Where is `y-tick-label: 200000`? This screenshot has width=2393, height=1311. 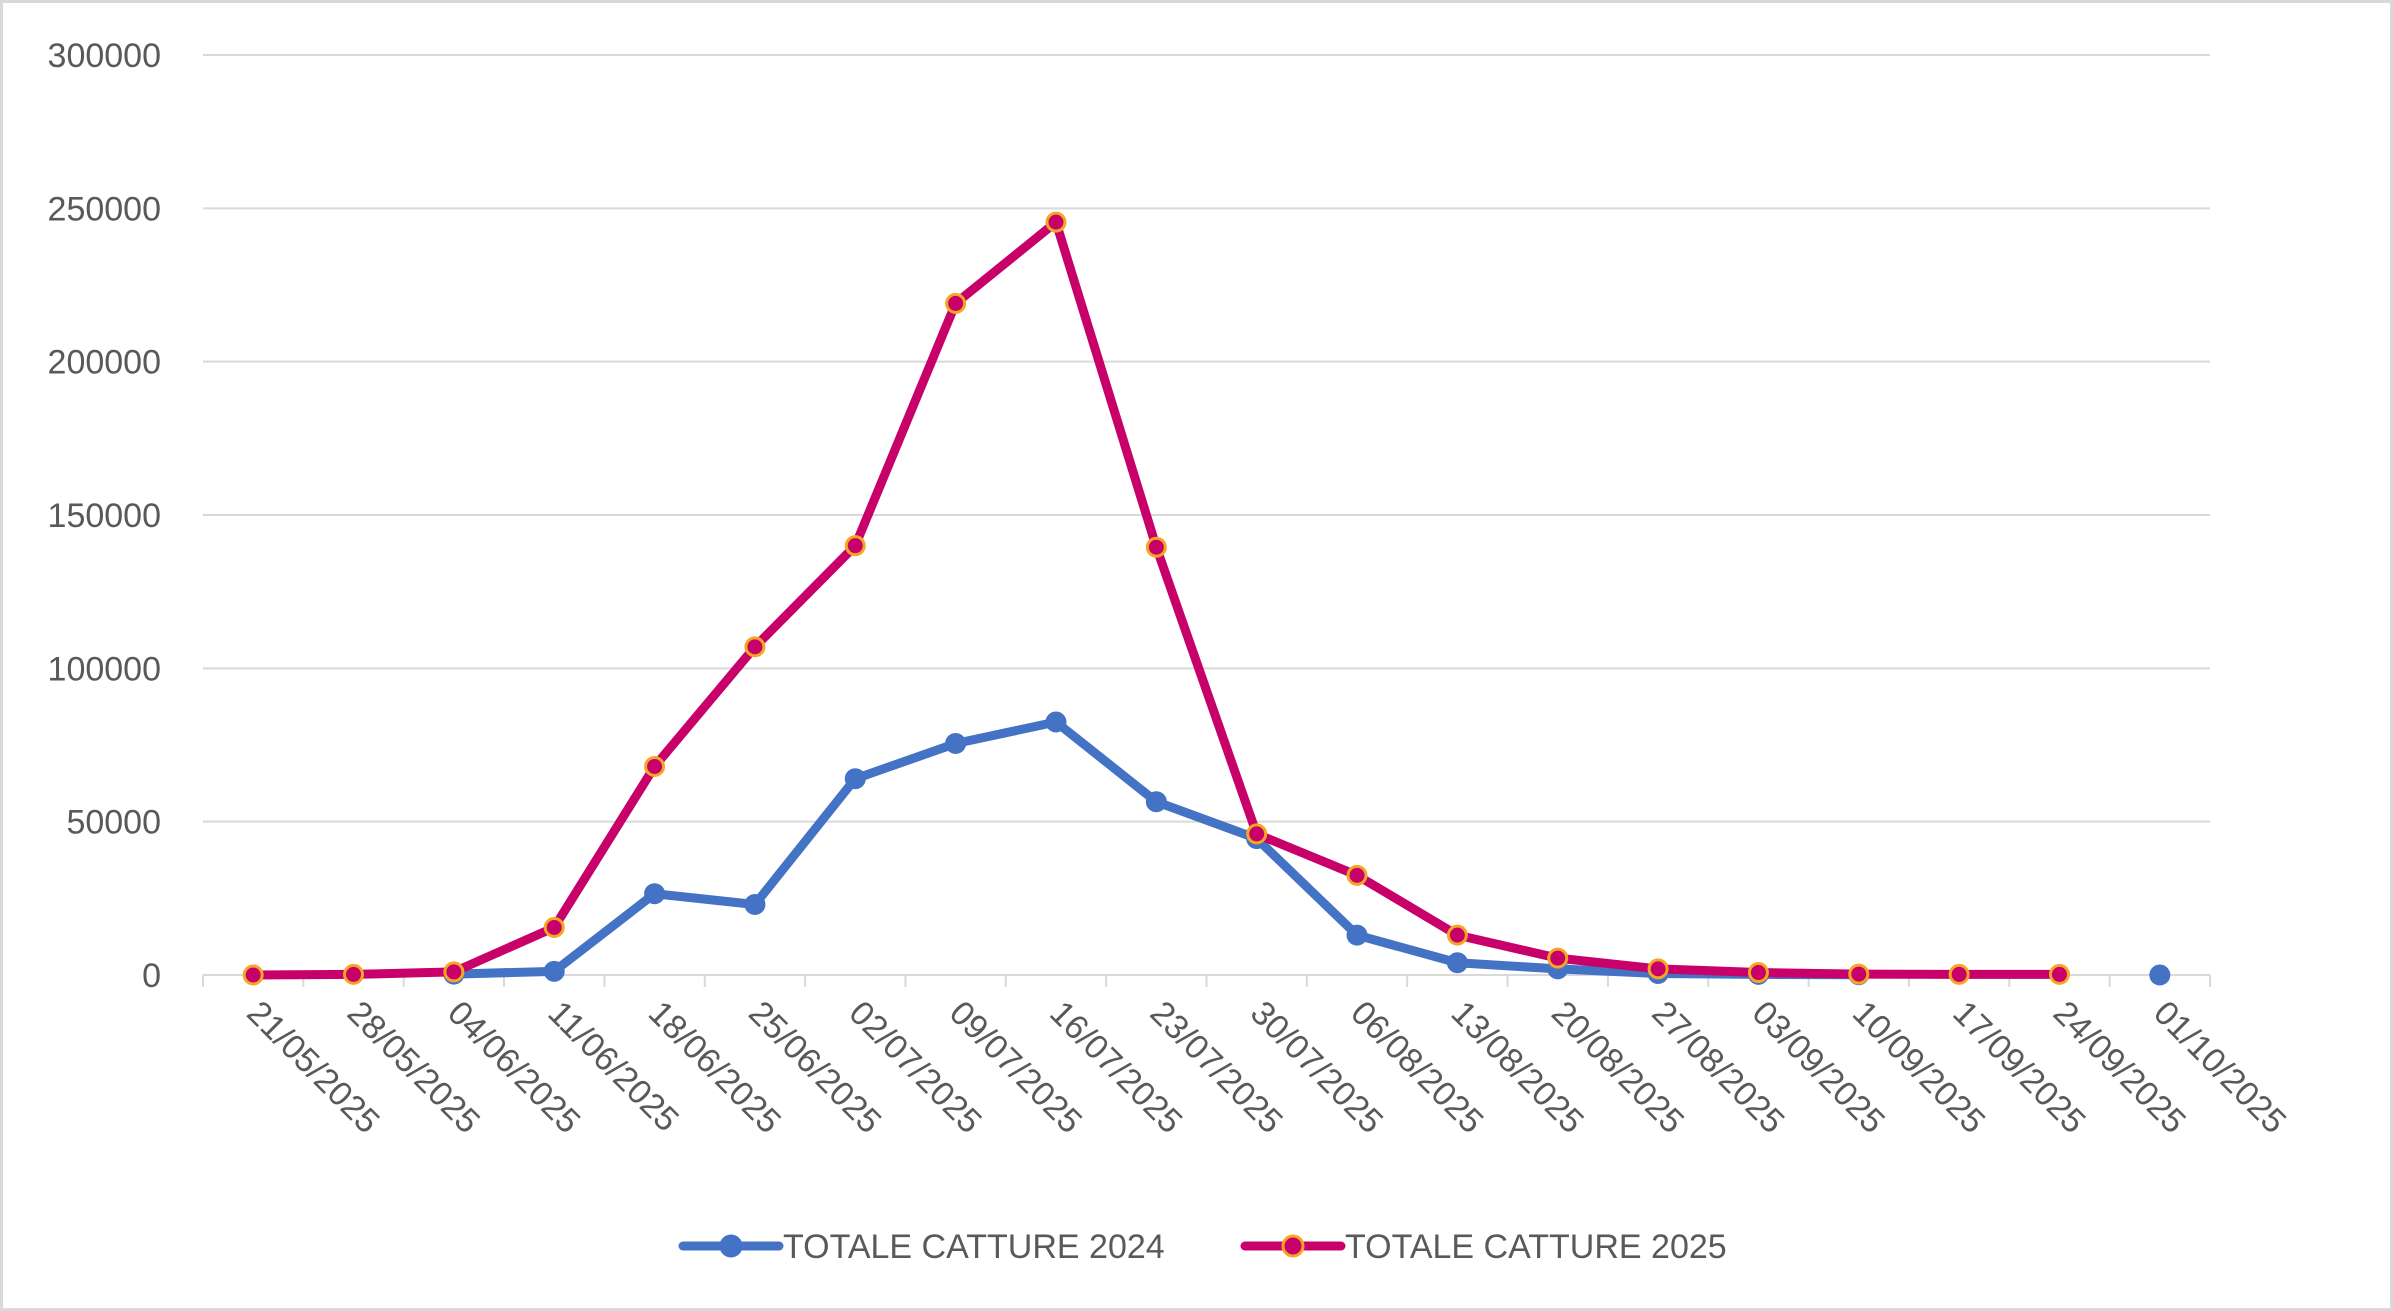
y-tick-label: 200000 is located at coordinates (104, 363).